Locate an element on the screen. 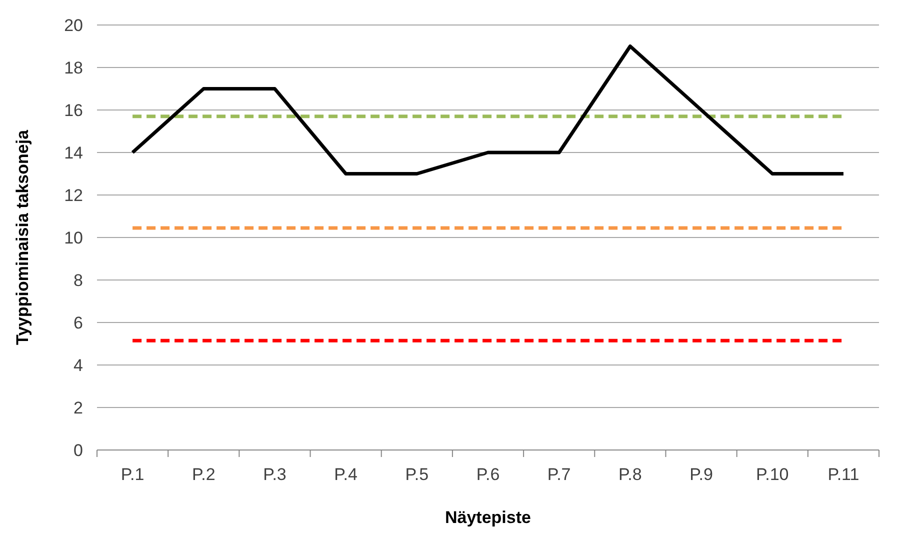 Image resolution: width=899 pixels, height=535 pixels. x-tick-label: P.4 is located at coordinates (346, 474).